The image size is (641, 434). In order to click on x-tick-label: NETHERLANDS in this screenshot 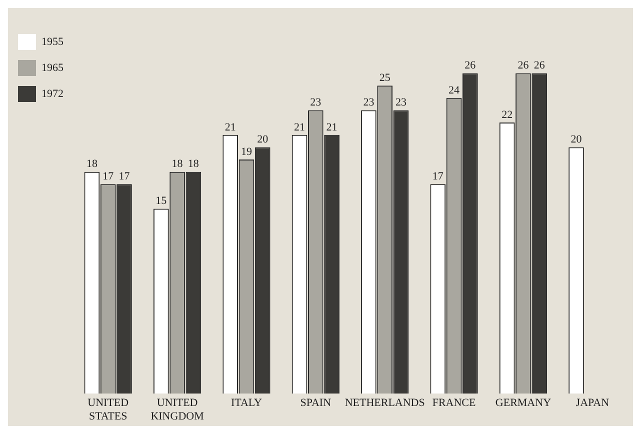, I will do `click(384, 403)`.